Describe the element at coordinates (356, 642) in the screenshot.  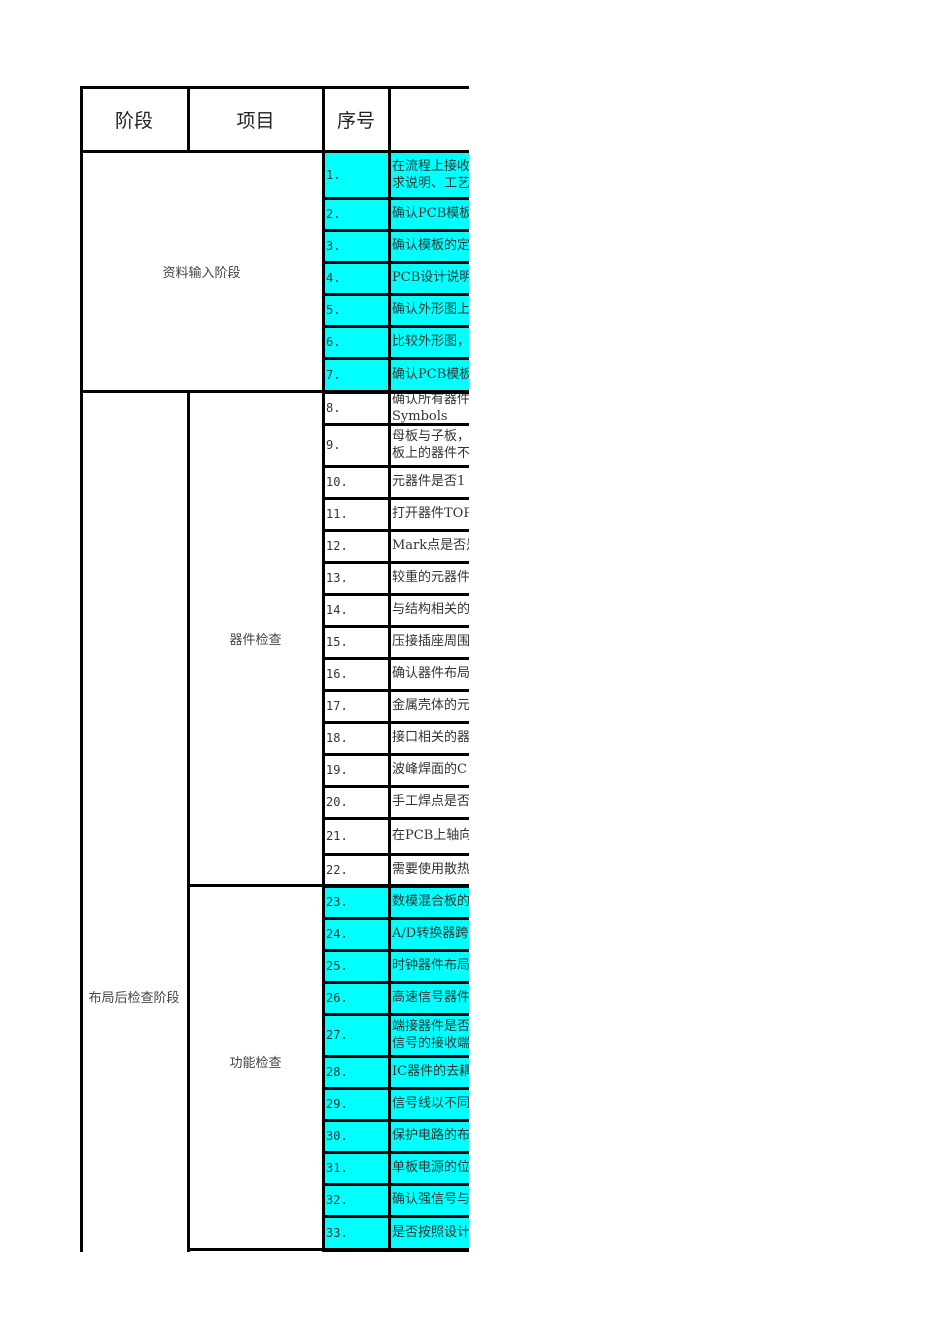
I see `row-seq-cell: 15.` at that location.